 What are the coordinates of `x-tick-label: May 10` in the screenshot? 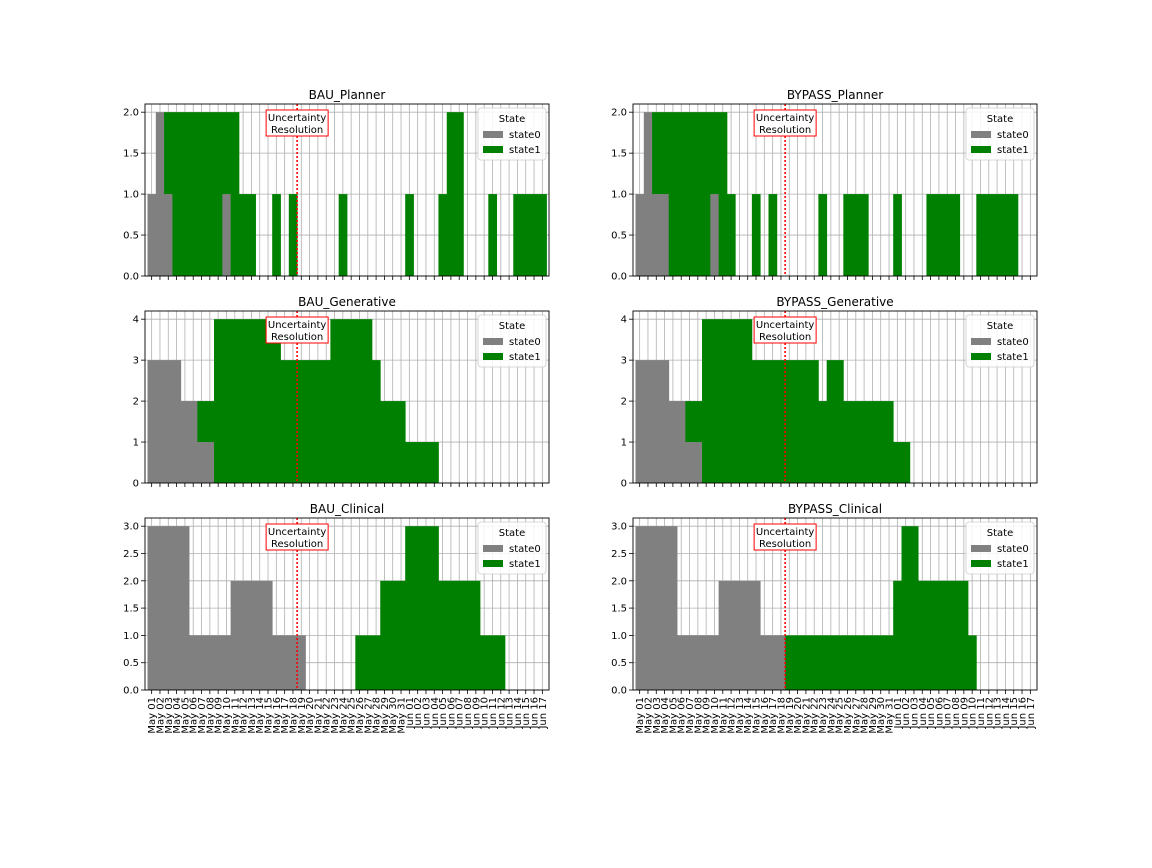 It's located at (715, 715).